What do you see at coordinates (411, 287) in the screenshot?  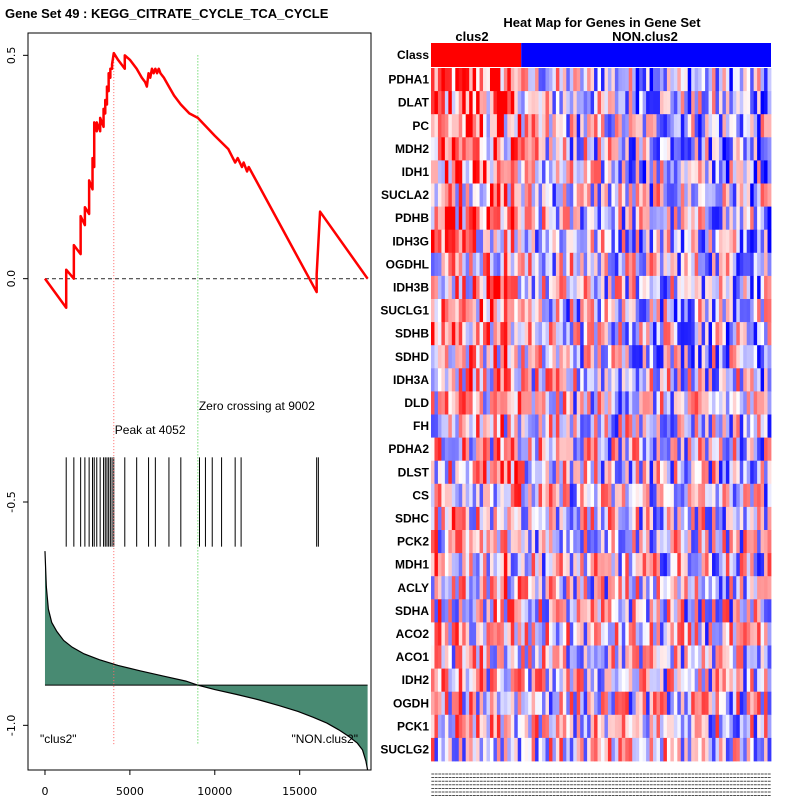 I see `gene-label: IDH3B` at bounding box center [411, 287].